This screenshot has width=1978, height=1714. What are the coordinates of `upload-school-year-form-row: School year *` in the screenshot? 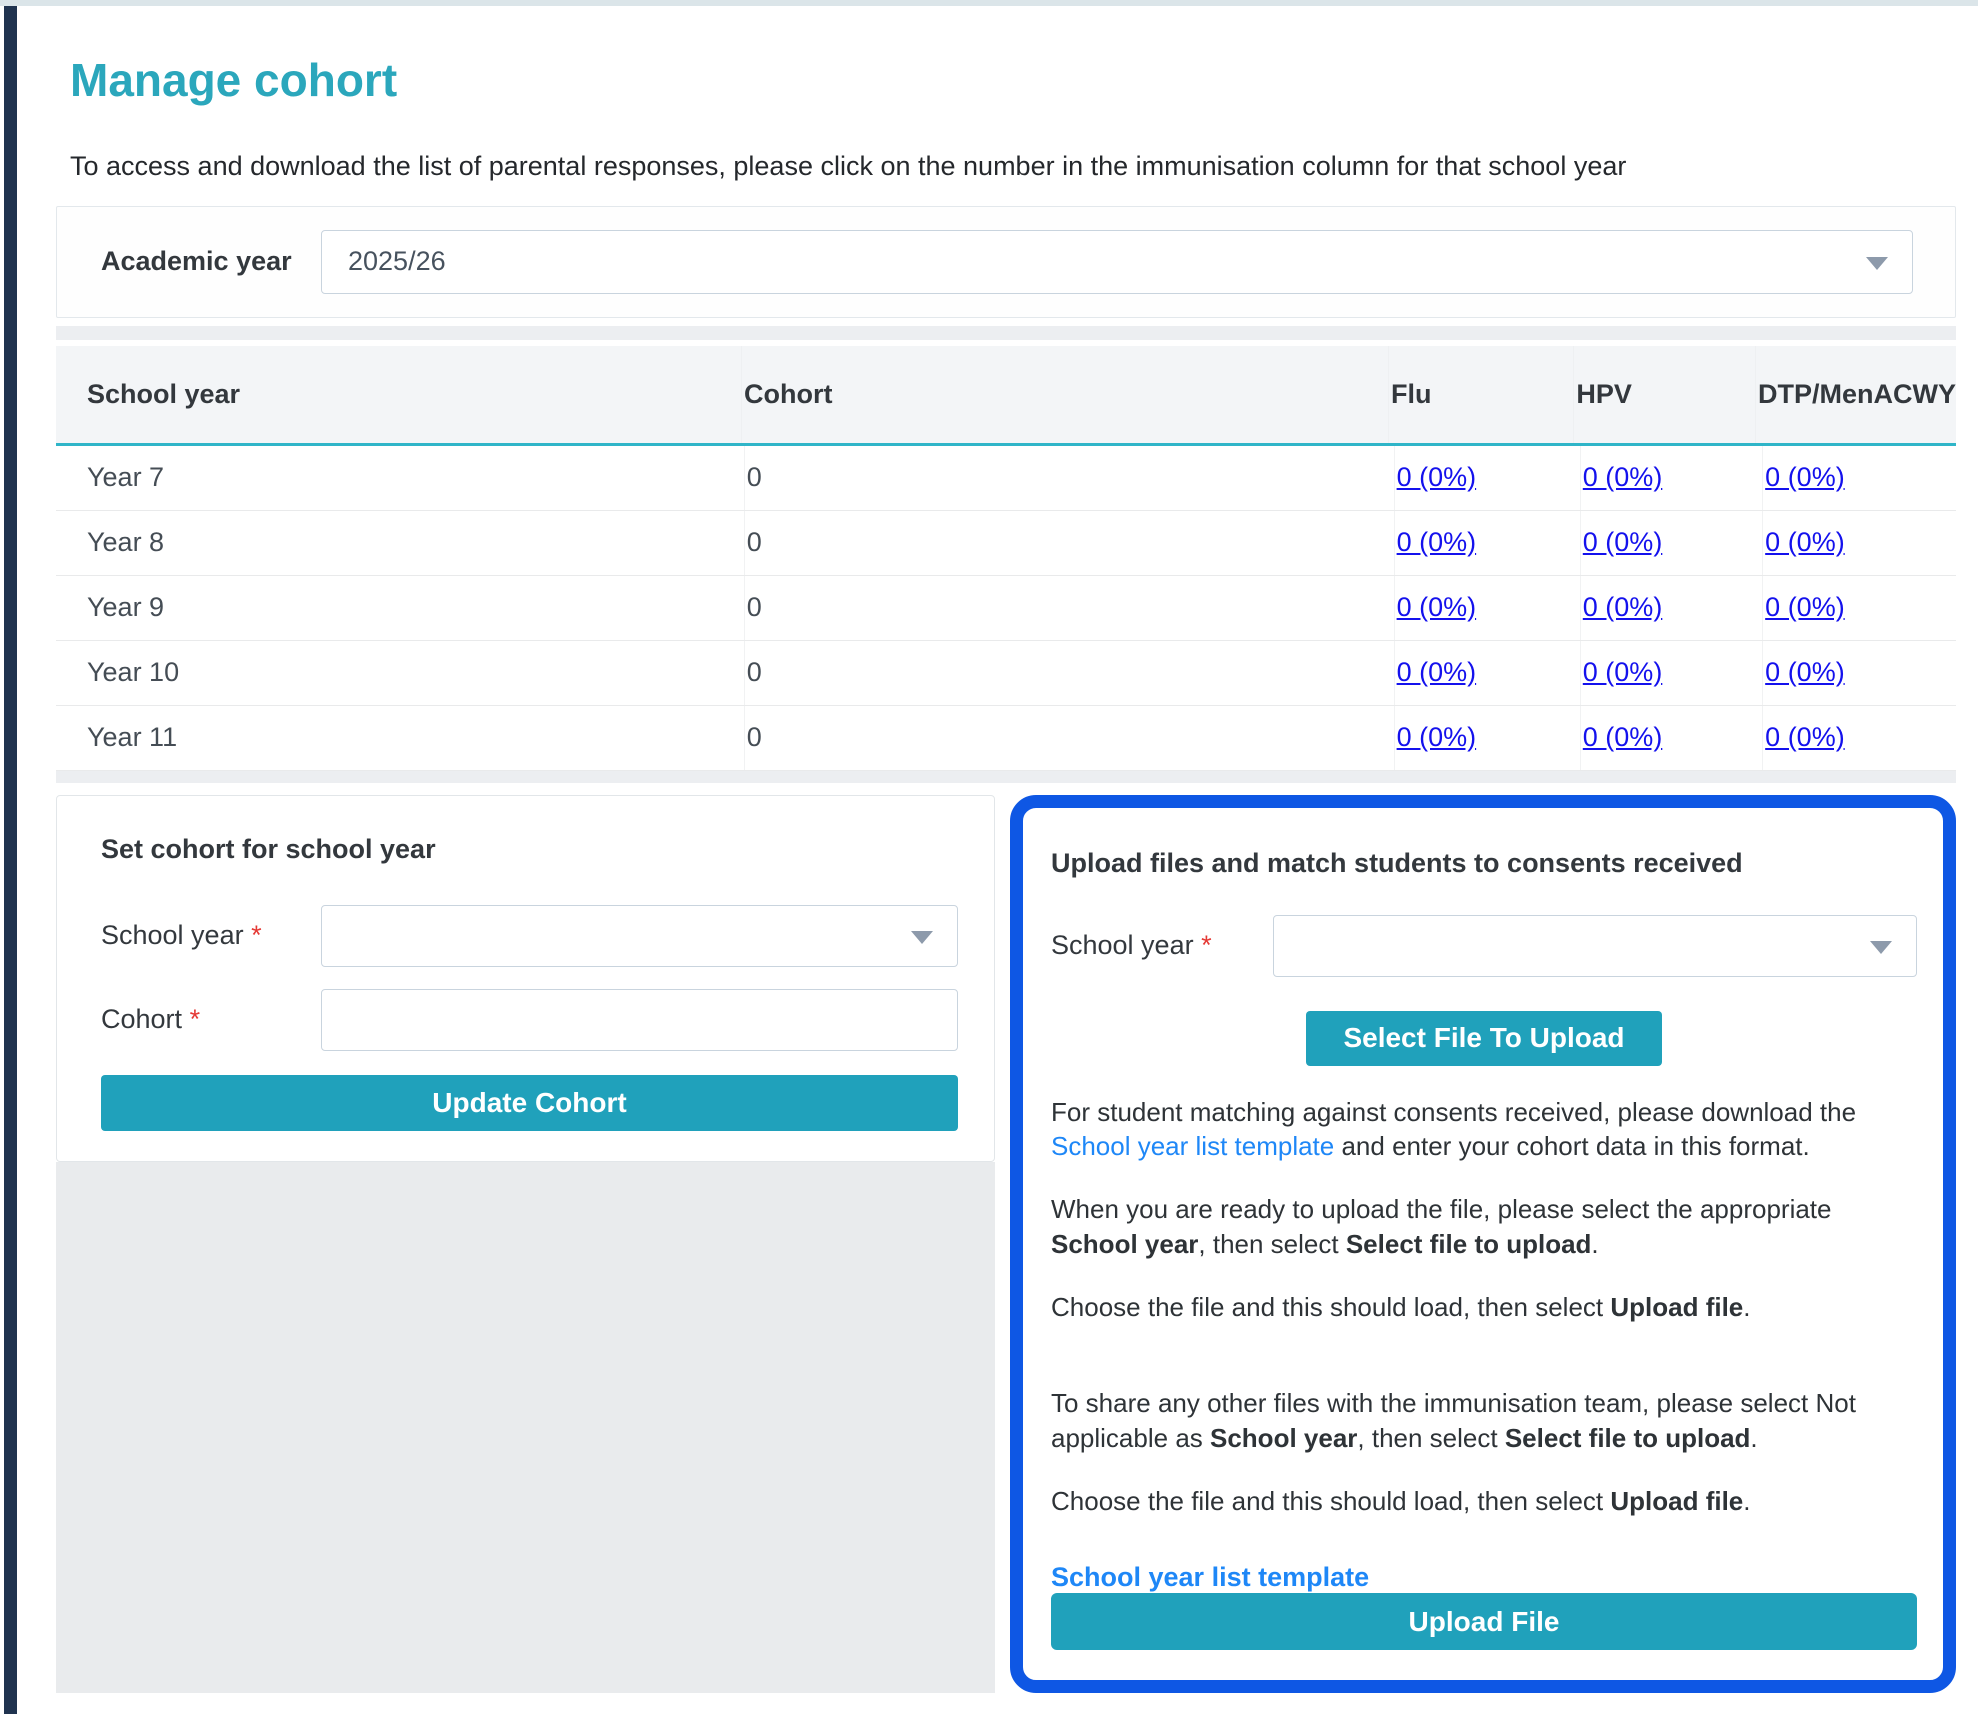 It's located at (1484, 945).